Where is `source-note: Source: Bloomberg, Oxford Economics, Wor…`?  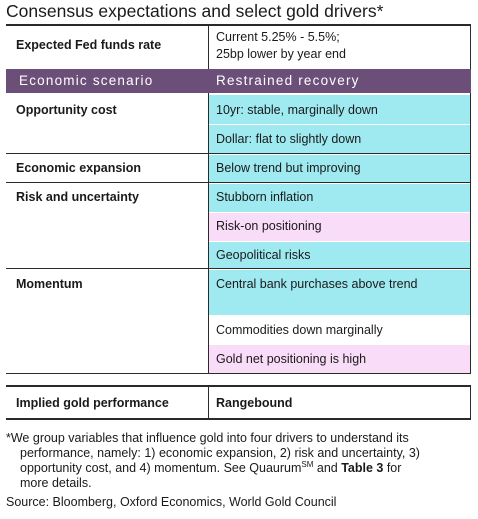 source-note: Source: Bloomberg, Oxford Economics, Wor… is located at coordinates (171, 502).